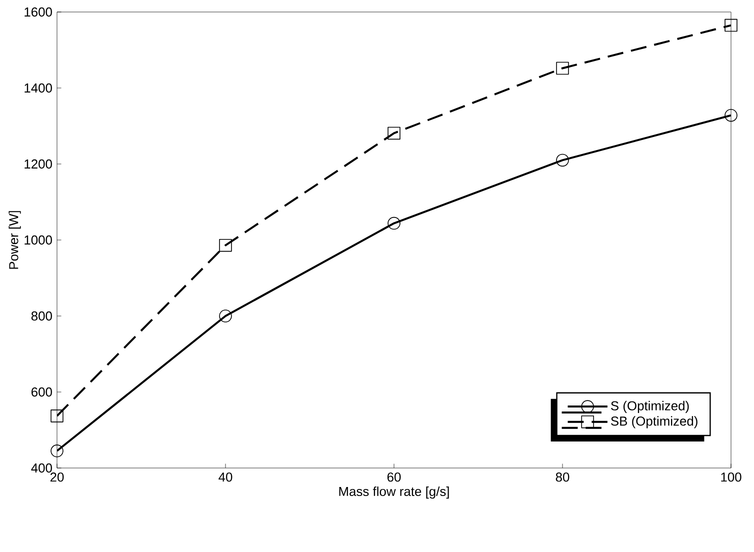 Image resolution: width=754 pixels, height=552 pixels. I want to click on y-tick-label: 1400, so click(38, 88).